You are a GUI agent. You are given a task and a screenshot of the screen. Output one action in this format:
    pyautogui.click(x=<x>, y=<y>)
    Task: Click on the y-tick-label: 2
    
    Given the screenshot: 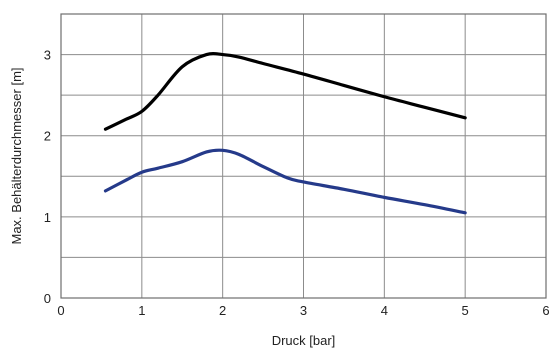 What is the action you would take?
    pyautogui.click(x=47, y=136)
    